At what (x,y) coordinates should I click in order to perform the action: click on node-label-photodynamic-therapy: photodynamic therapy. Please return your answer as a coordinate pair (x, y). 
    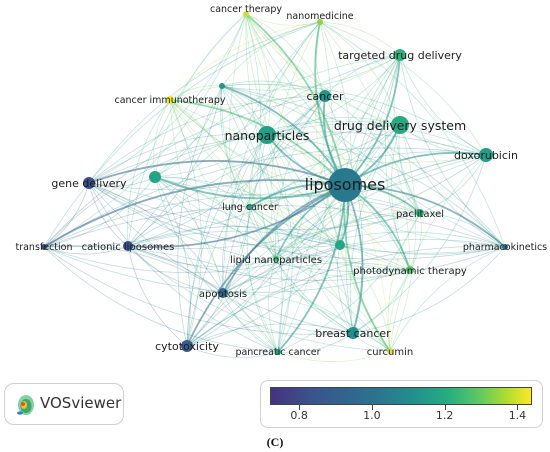
    Looking at the image, I should click on (410, 271).